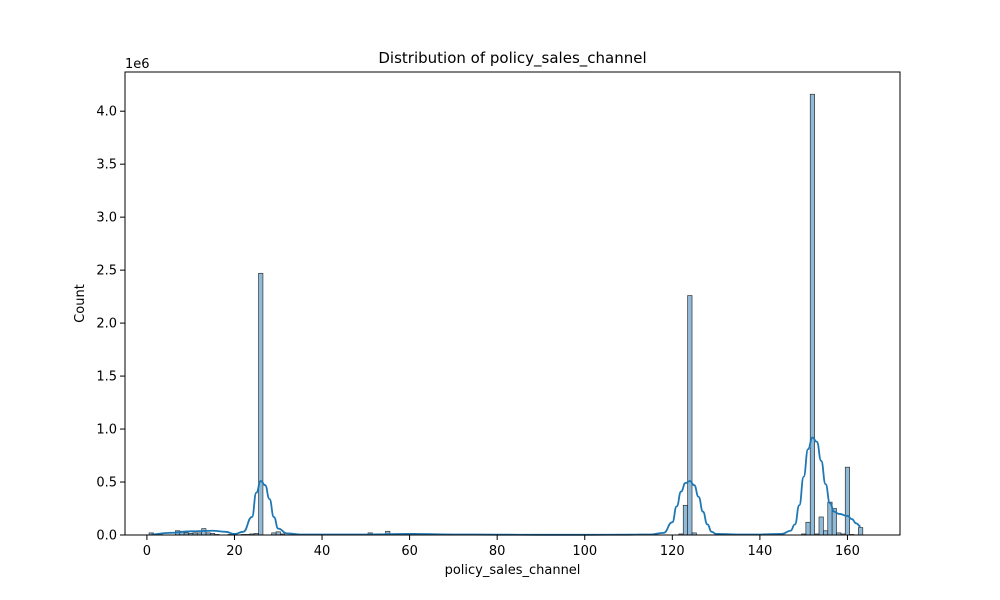  What do you see at coordinates (106, 165) in the screenshot?
I see `y-tick-label: 3.5` at bounding box center [106, 165].